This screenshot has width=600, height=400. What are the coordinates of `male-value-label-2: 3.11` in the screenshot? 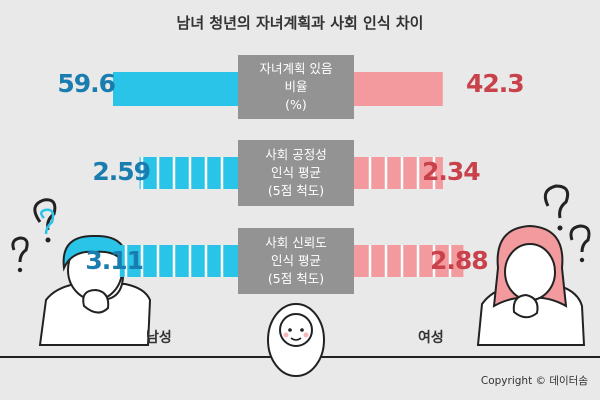 It's located at (114, 260).